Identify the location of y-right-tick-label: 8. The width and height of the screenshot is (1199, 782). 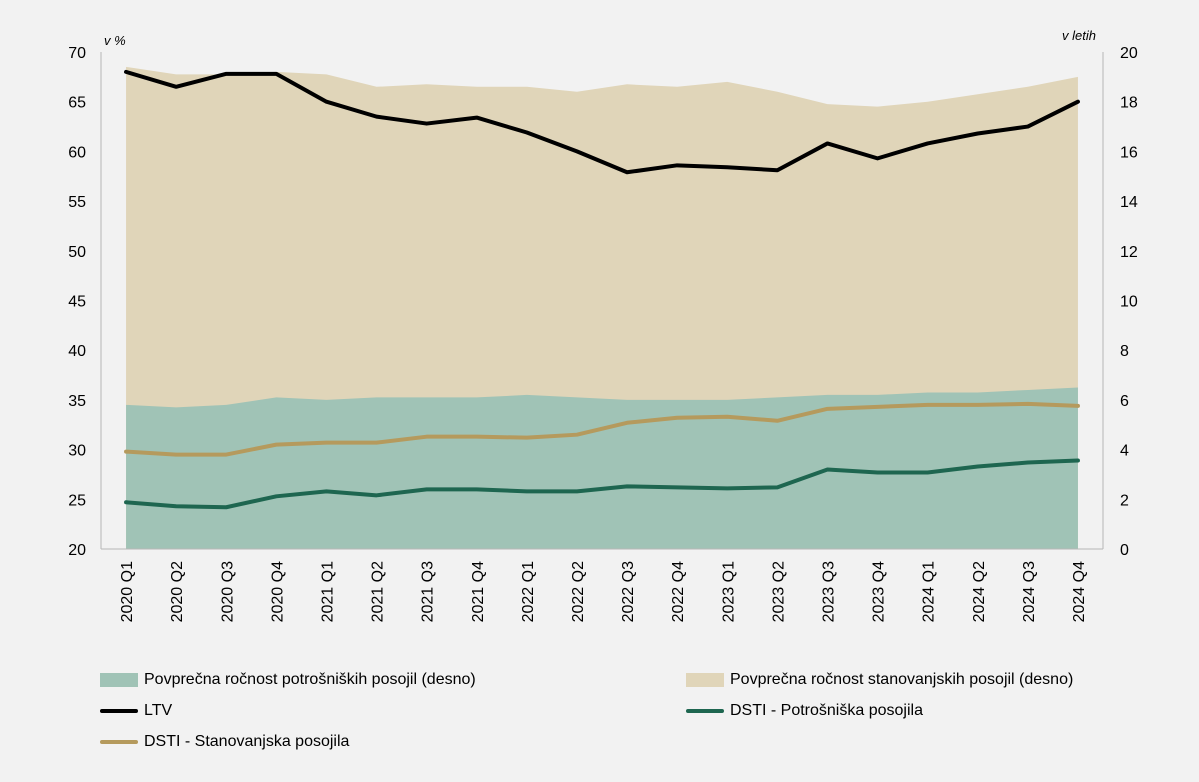
(1124, 351).